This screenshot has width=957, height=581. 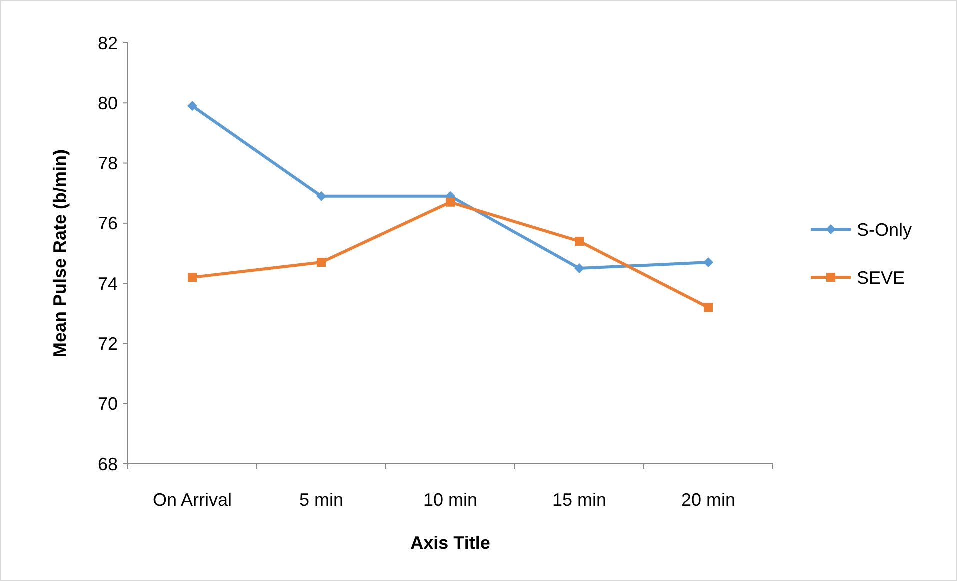 What do you see at coordinates (450, 543) in the screenshot?
I see `x-axis-title: Axis Title` at bounding box center [450, 543].